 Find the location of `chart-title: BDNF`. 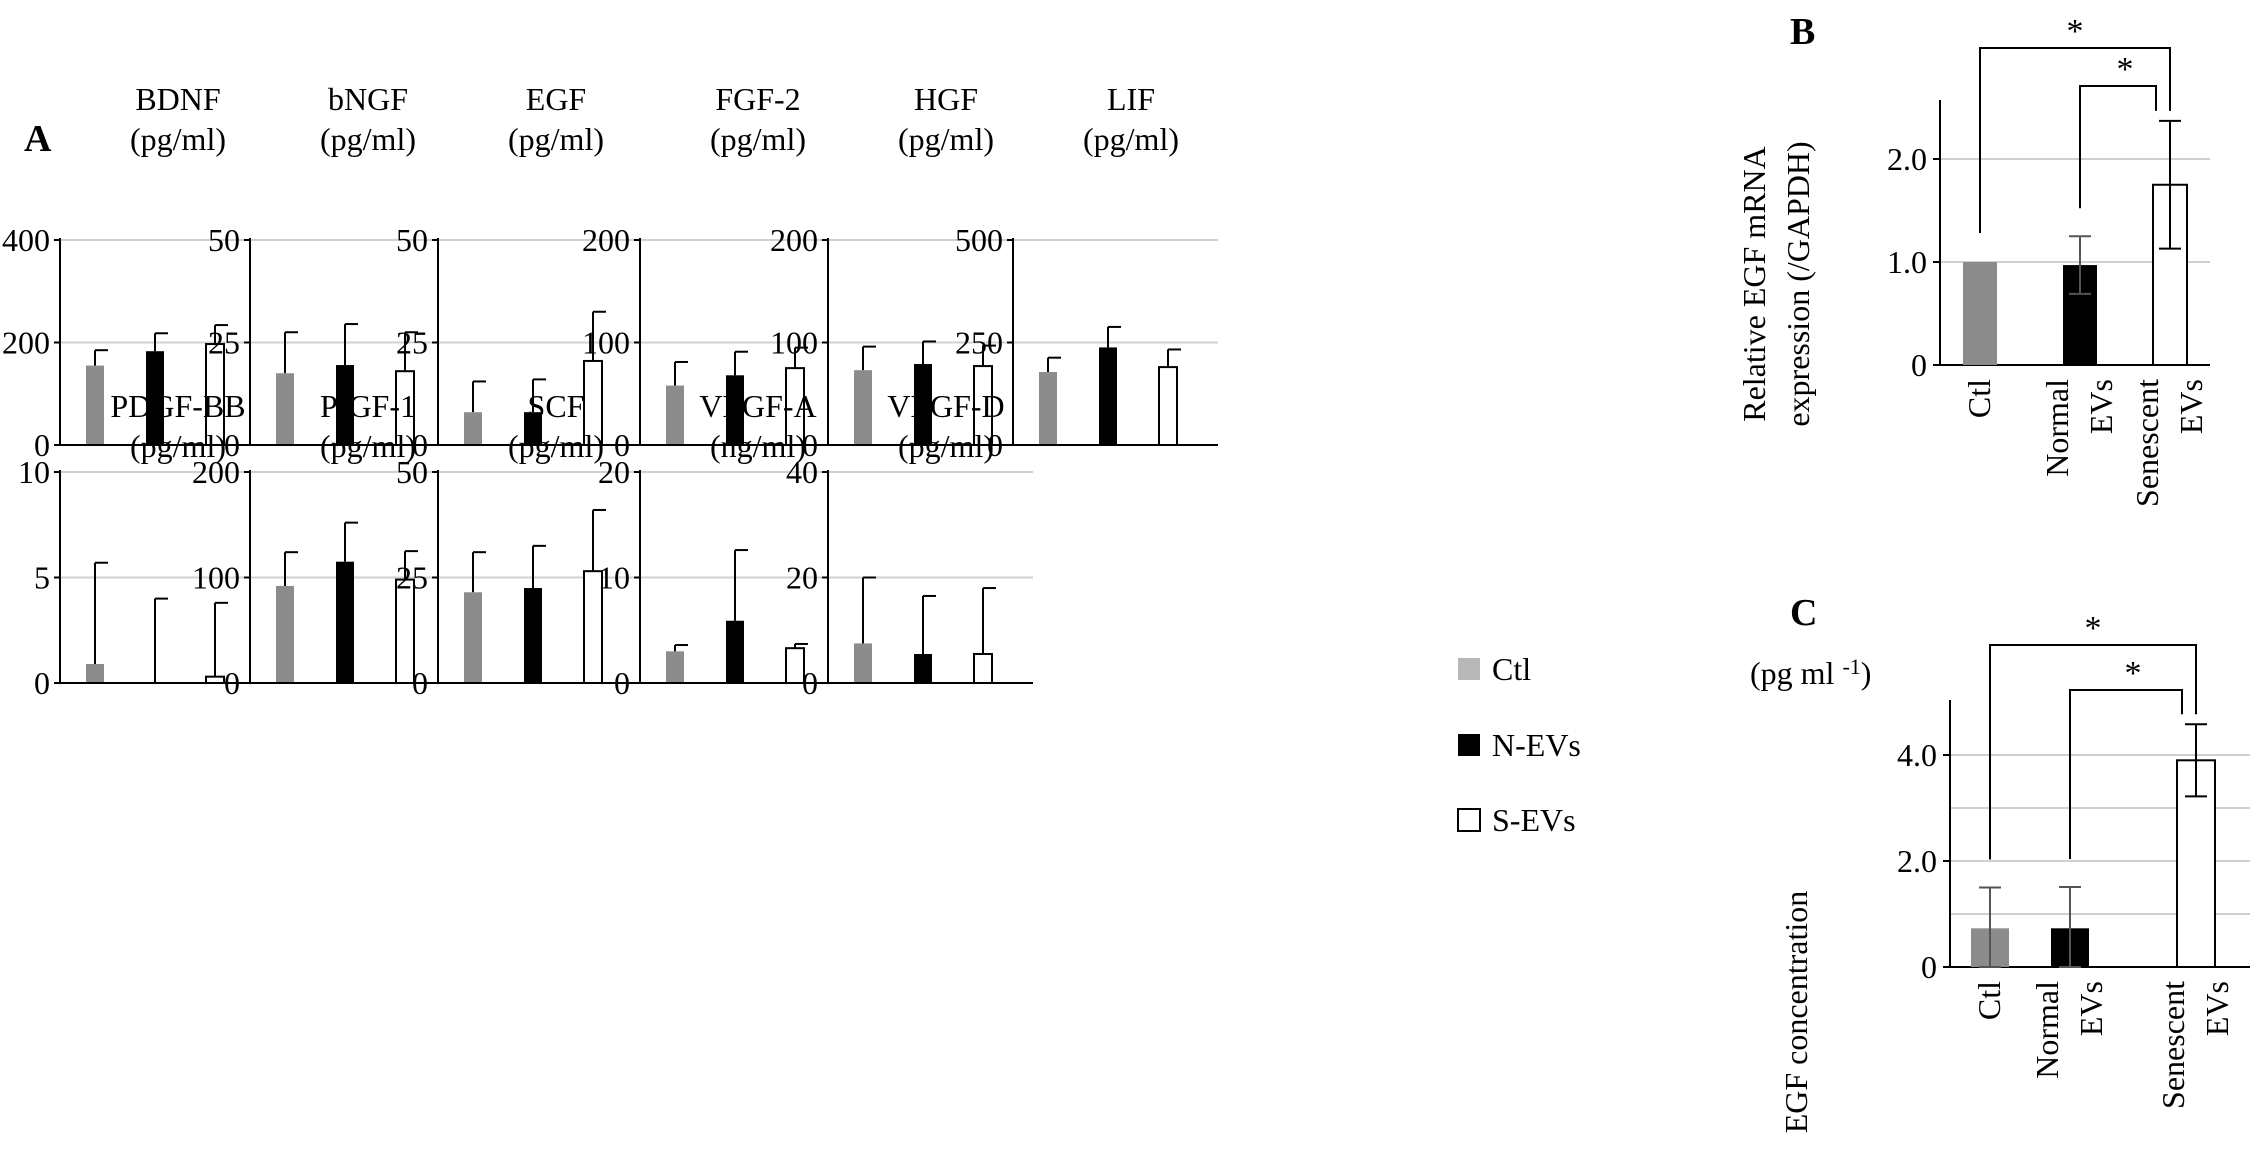

chart-title: BDNF is located at coordinates (177, 99).